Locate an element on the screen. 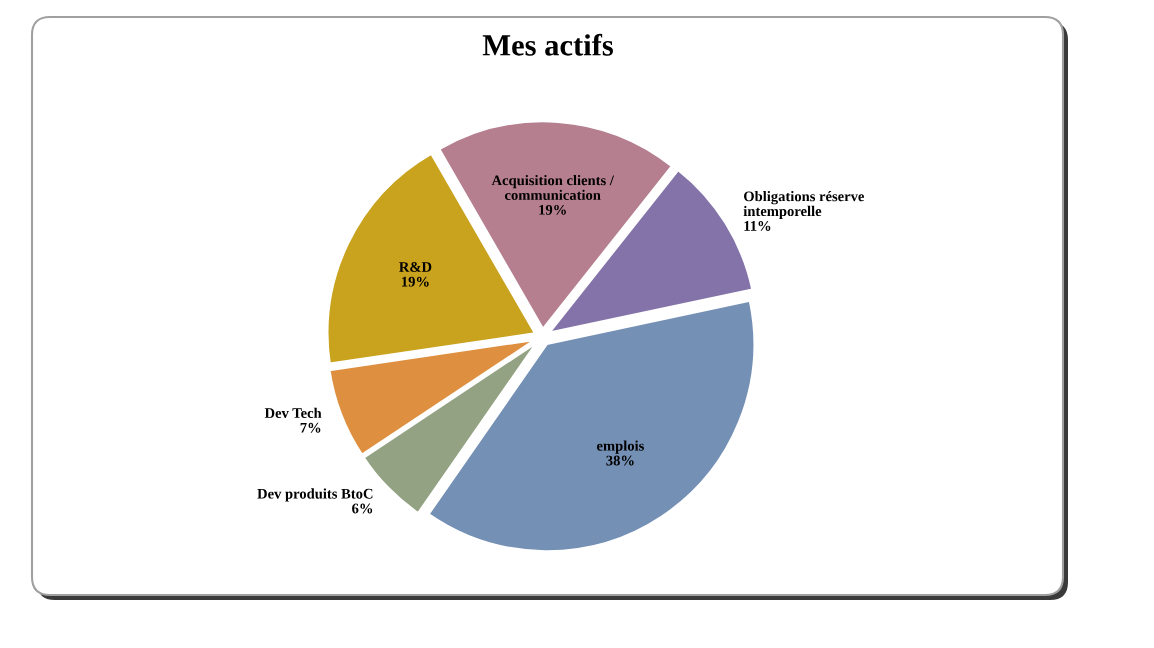 This screenshot has height=648, width=1154. slice-label: emplois is located at coordinates (620, 447).